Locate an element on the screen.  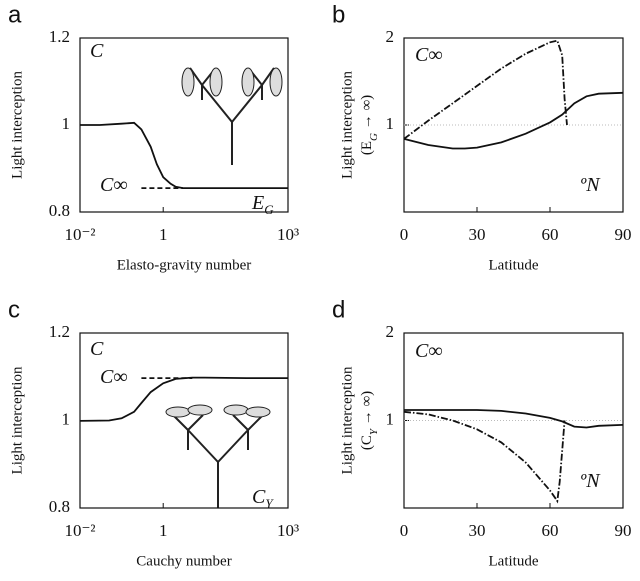
panel-letter: a is located at coordinates (15, 14).